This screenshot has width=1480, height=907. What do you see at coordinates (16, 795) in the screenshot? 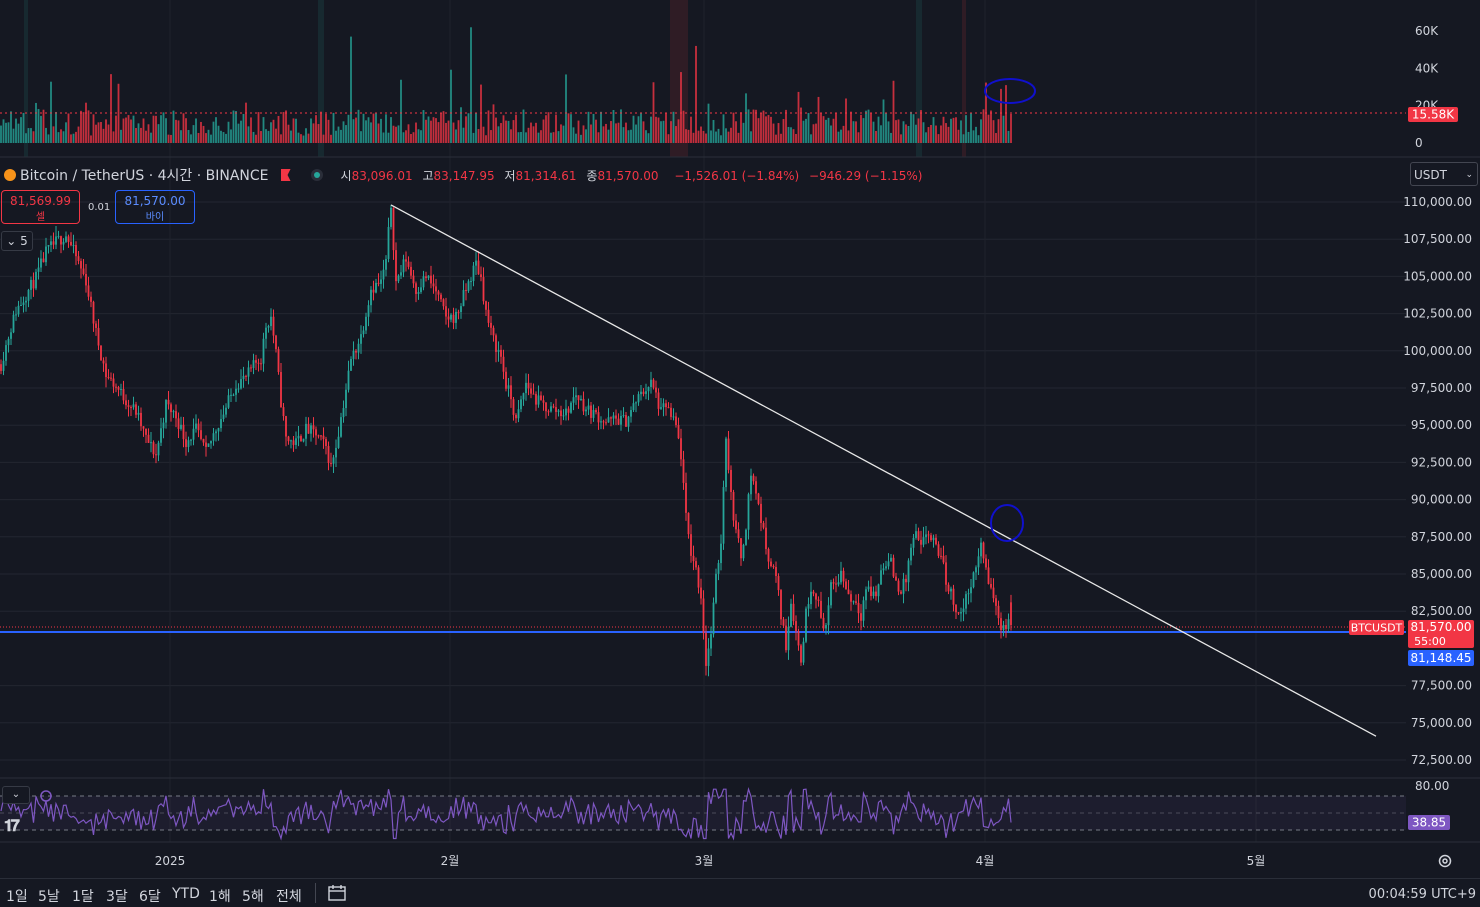
I see `rsi-collapse-button: ⌄` at bounding box center [16, 795].